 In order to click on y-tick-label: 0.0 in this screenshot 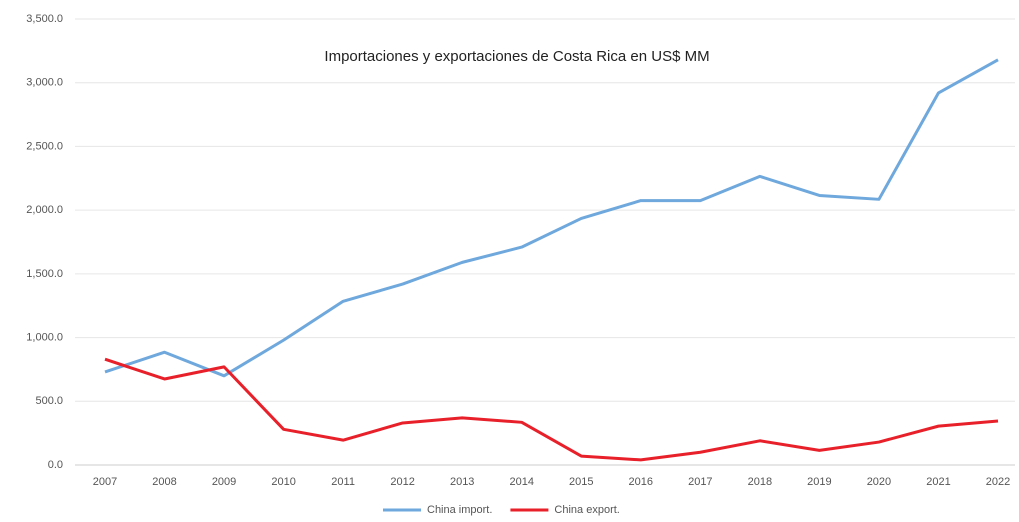, I will do `click(55, 465)`.